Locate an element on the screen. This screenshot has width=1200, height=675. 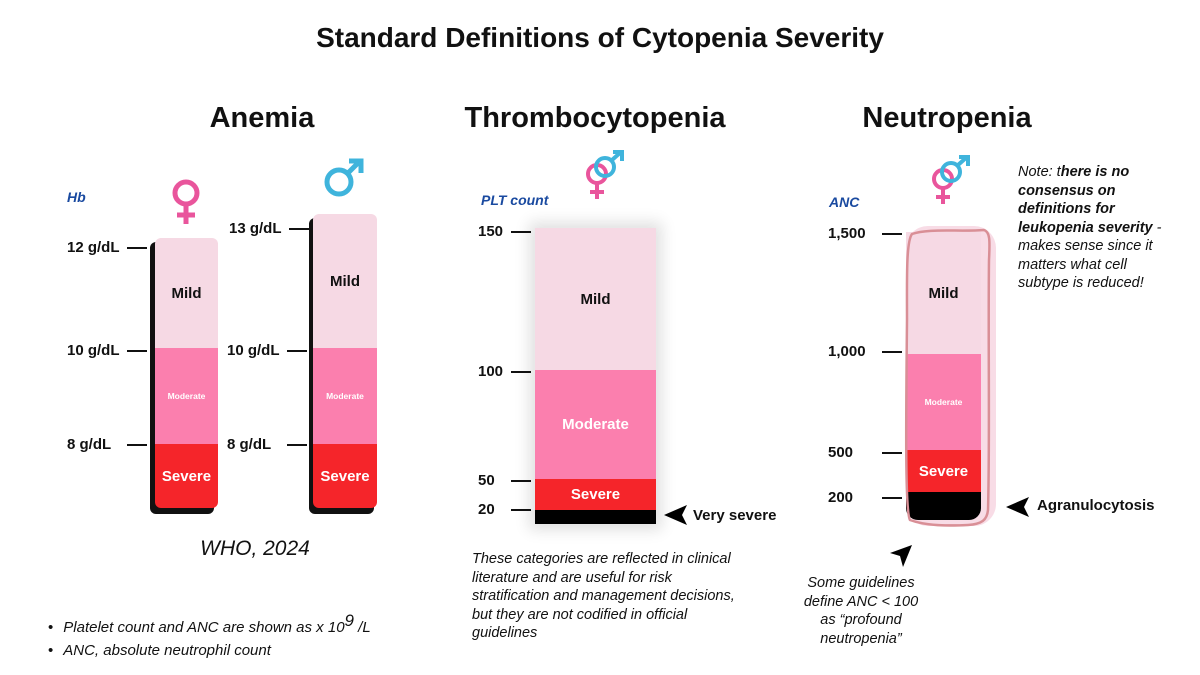
plt-bar: Mild Moderate Severe is located at coordinates (595, 376).